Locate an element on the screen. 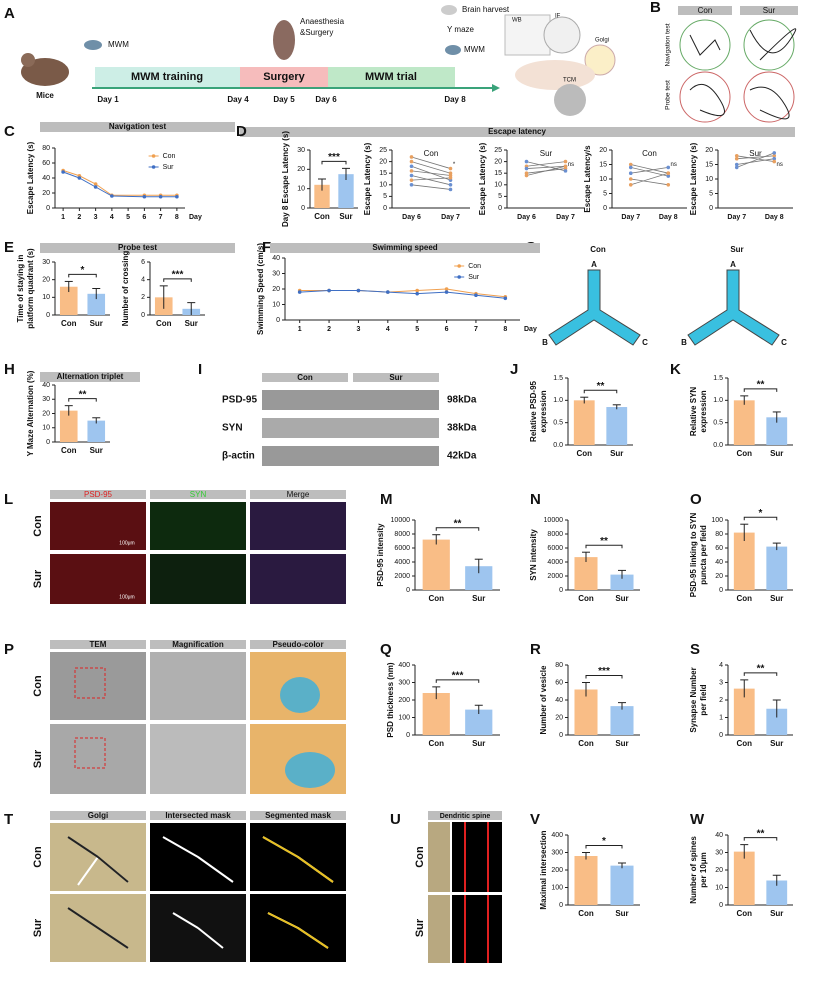  panel-letter: D is located at coordinates (241, 131).